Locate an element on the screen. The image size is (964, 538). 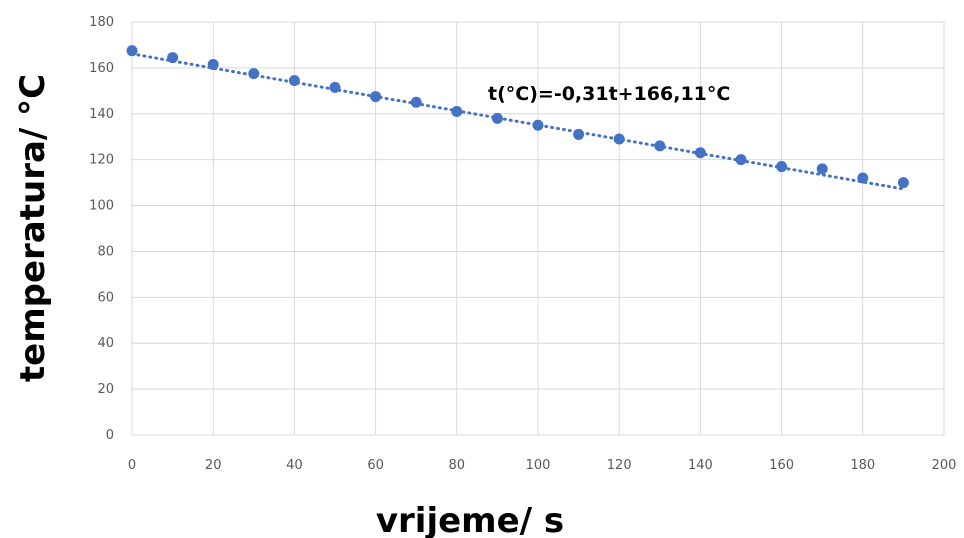
y-tick-label: 180 is located at coordinates (101, 22).